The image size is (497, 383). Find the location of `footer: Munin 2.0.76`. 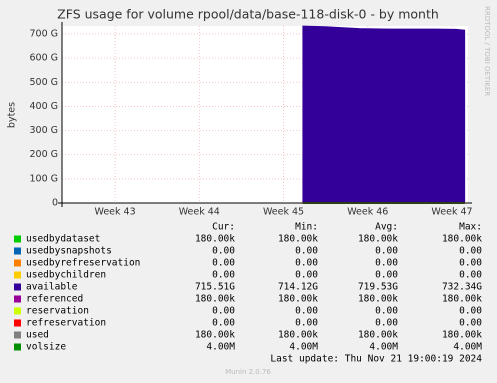

footer: Munin 2.0.76 is located at coordinates (248, 372).